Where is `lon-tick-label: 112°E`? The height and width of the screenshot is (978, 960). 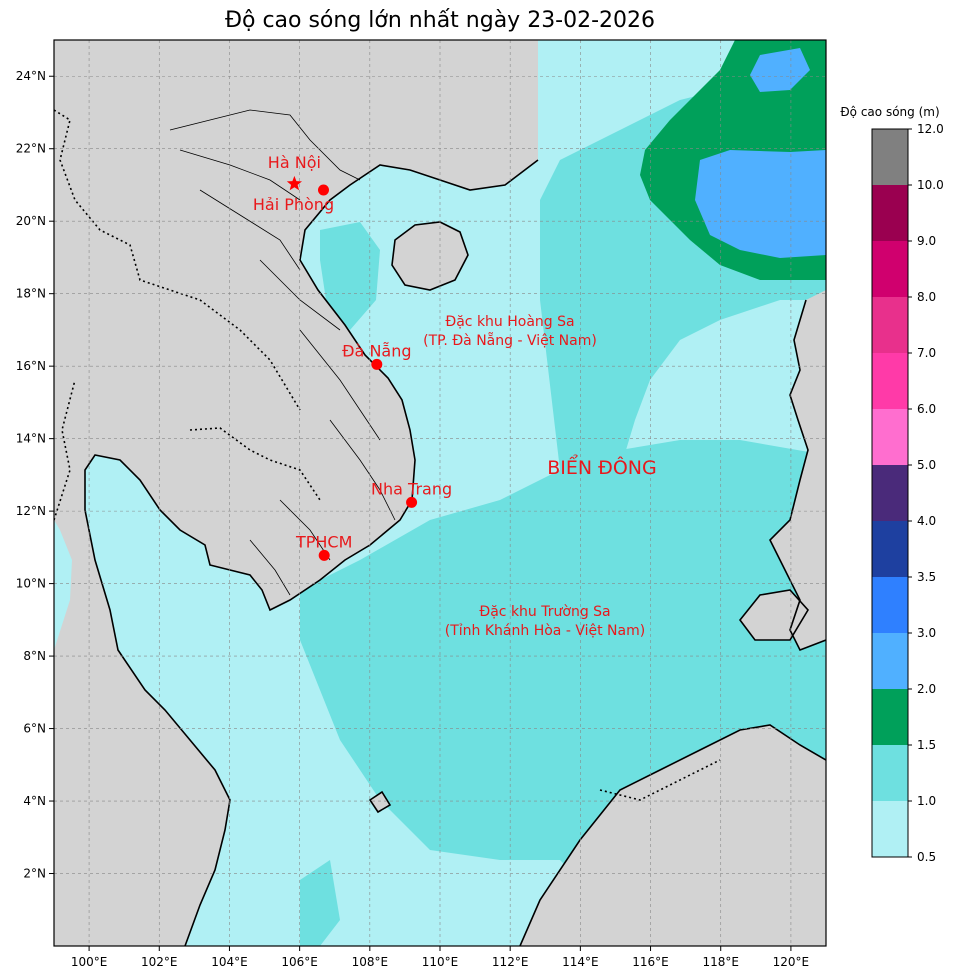 lon-tick-label: 112°E is located at coordinates (510, 962).